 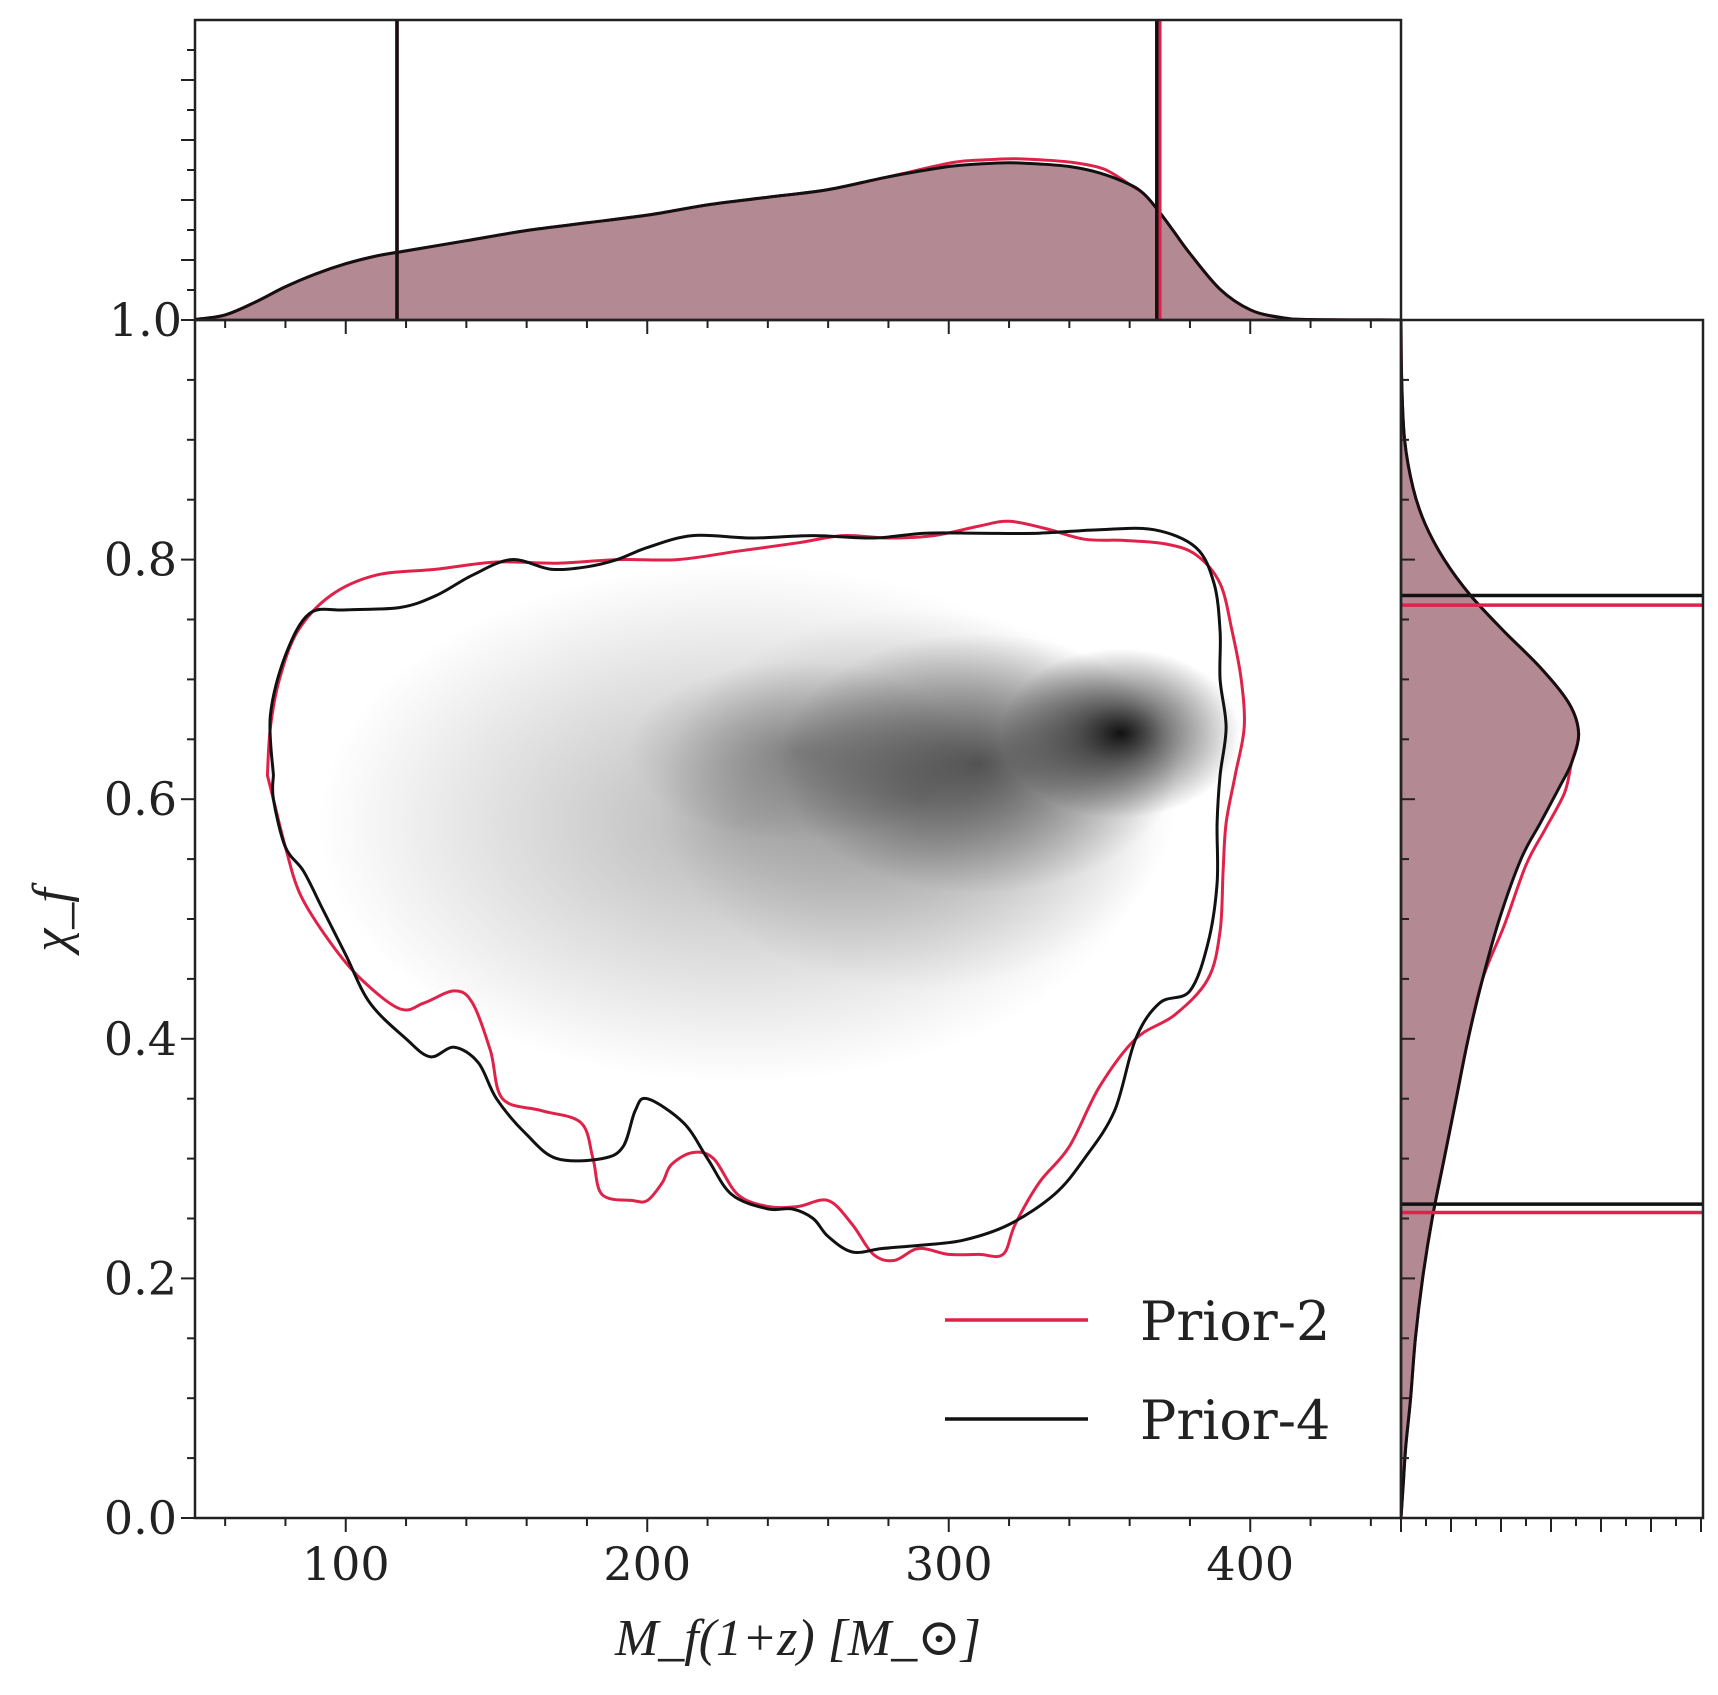 I want to click on top-y-tick-label: 1.0, so click(x=145, y=320).